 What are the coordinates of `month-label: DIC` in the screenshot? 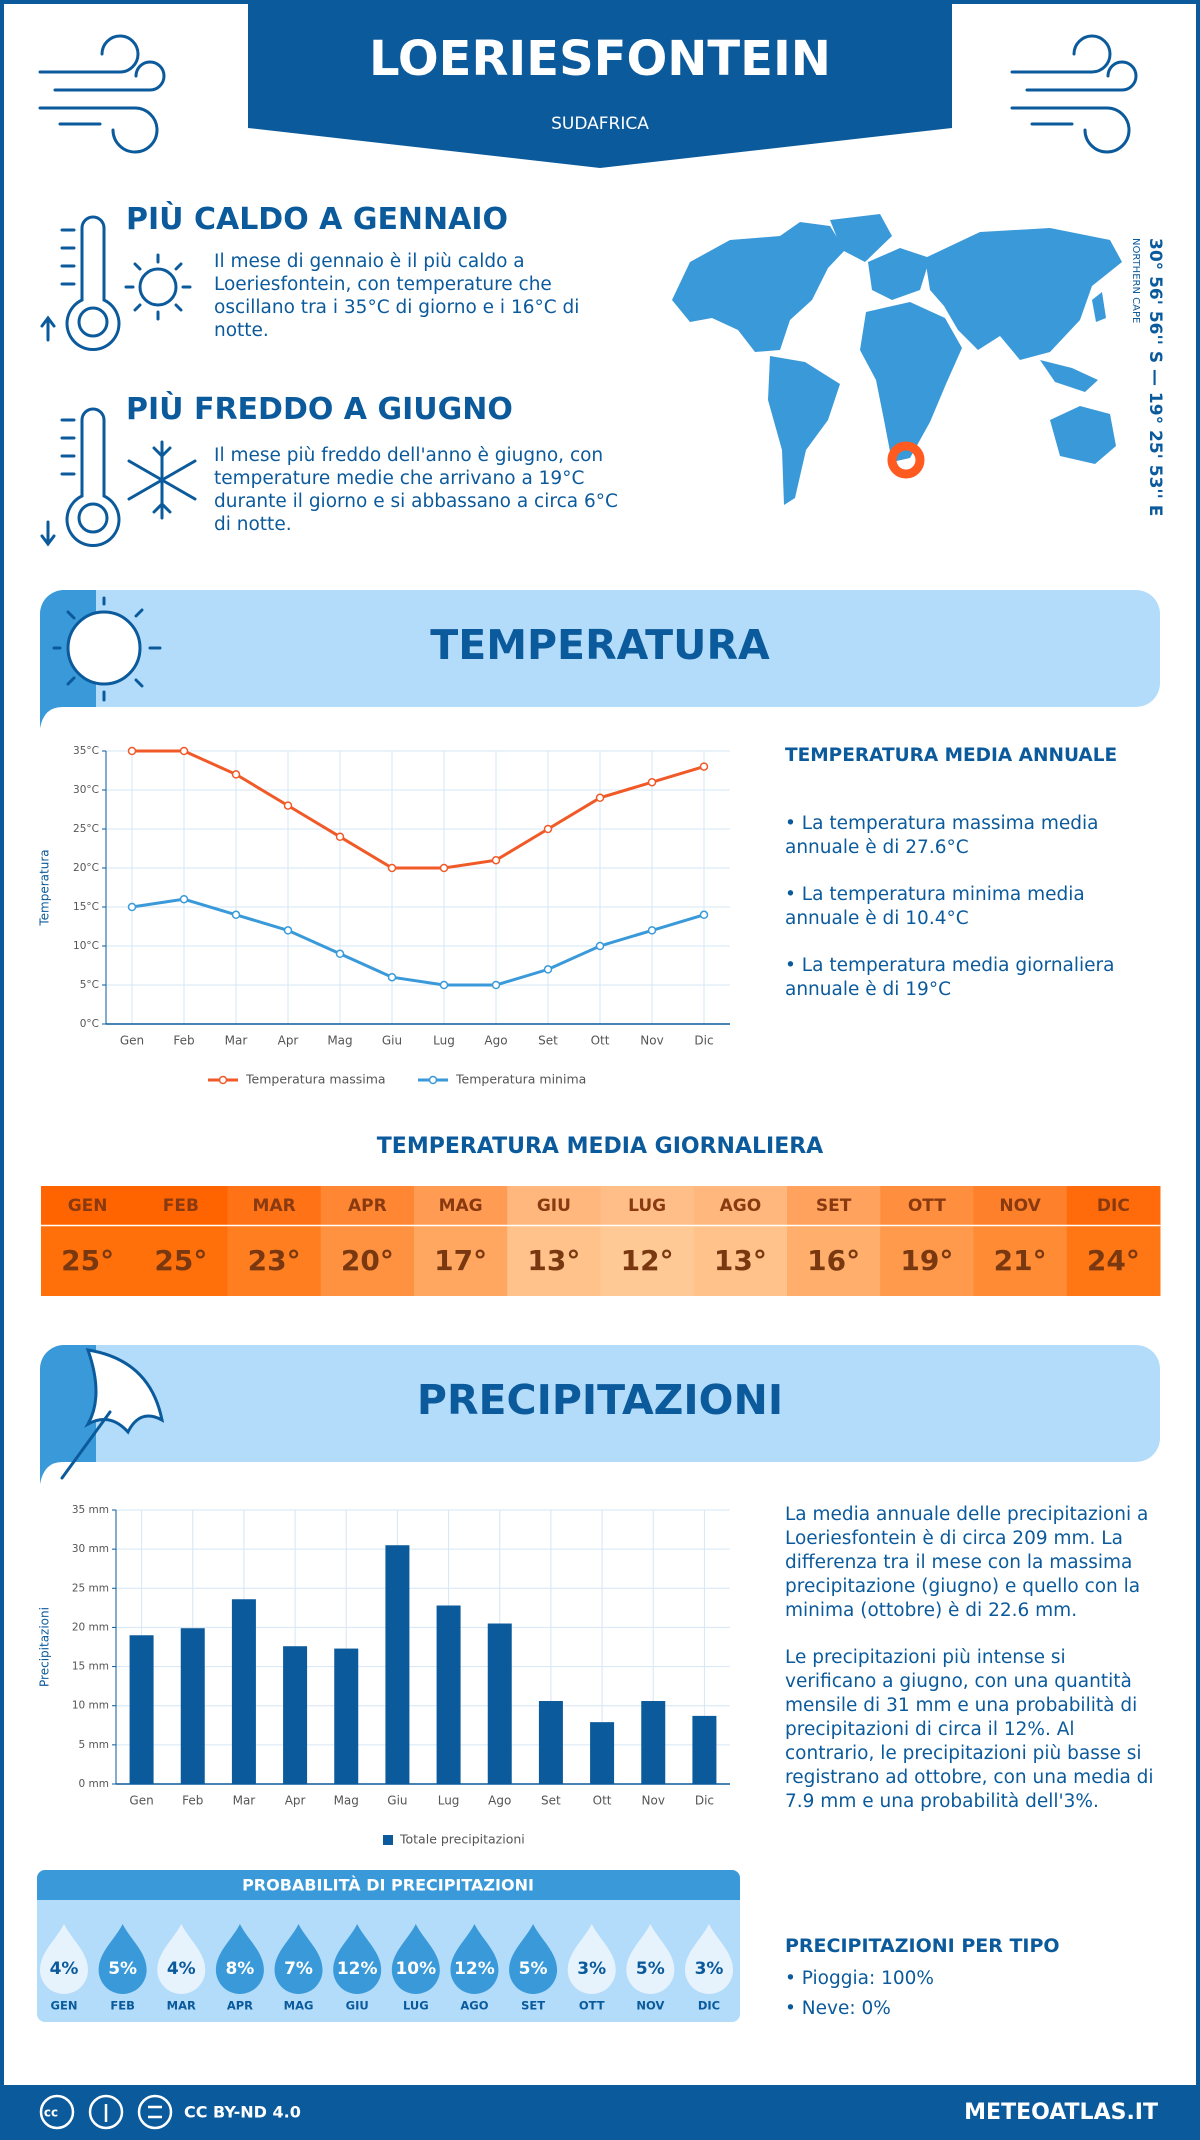 It's located at (709, 2006).